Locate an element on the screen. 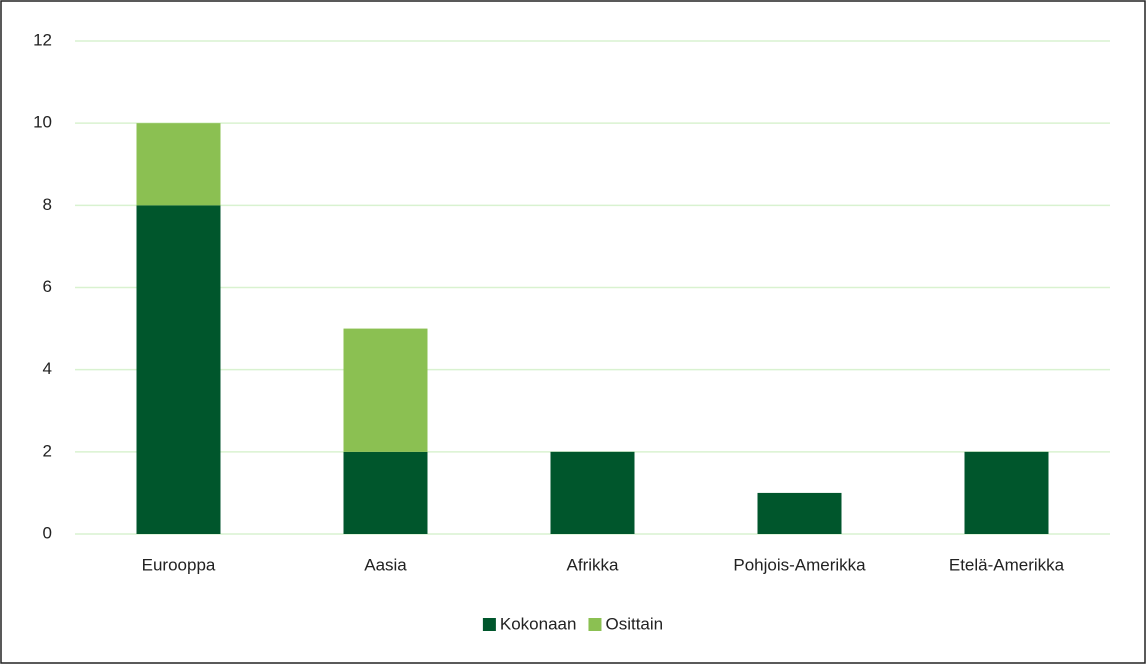  y-tick-label: 10 is located at coordinates (42, 122).